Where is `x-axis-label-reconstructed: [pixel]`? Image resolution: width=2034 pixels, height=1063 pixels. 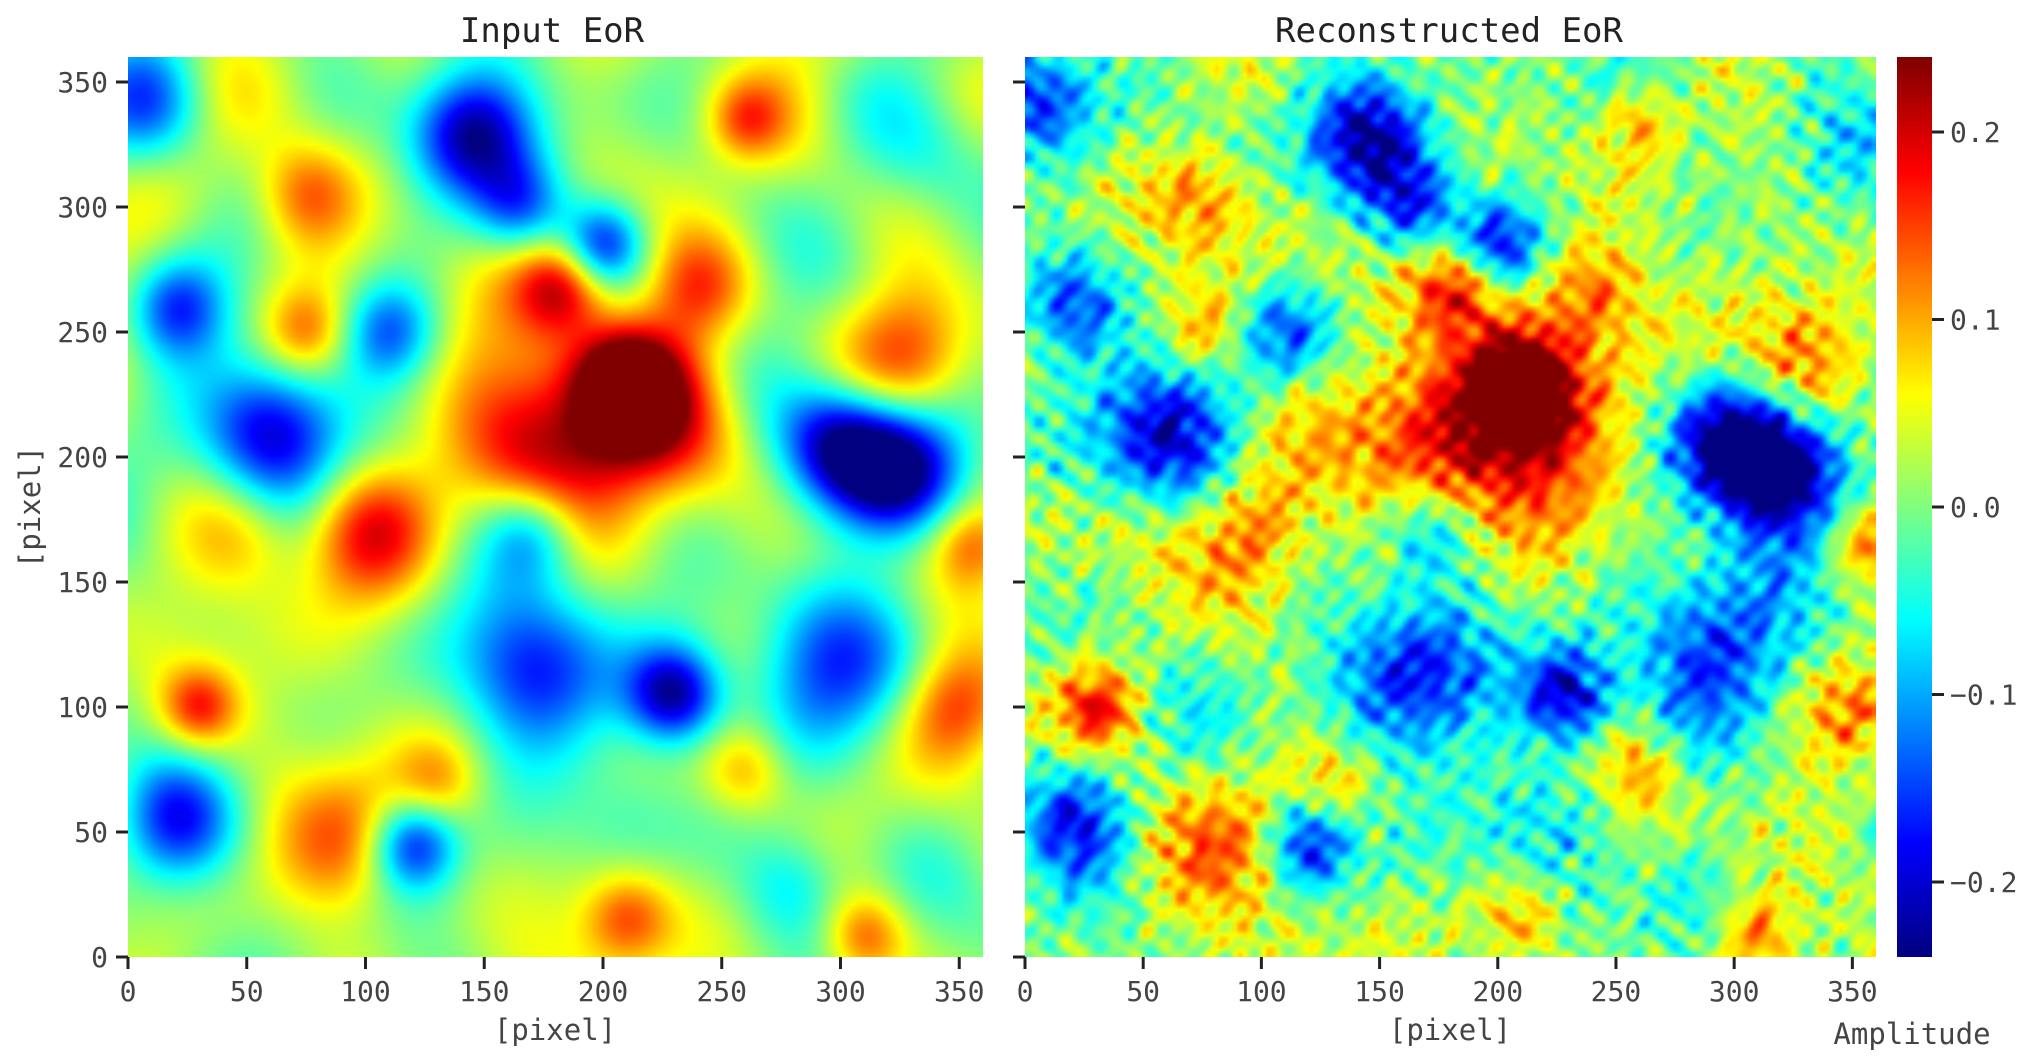
x-axis-label-reconstructed: [pixel] is located at coordinates (1450, 1030).